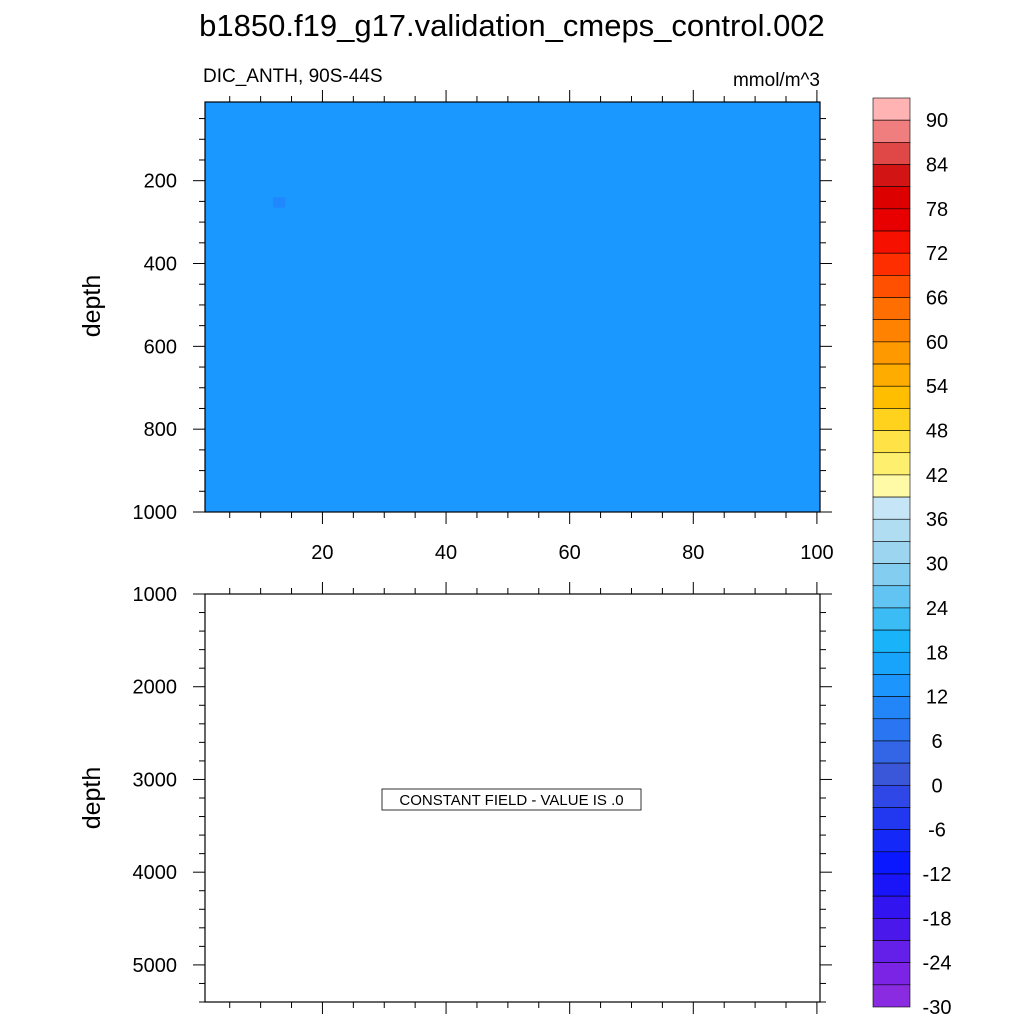 The height and width of the screenshot is (1024, 1024). Describe the element at coordinates (937, 520) in the screenshot. I see `colorbar-tick-label: 36` at that location.